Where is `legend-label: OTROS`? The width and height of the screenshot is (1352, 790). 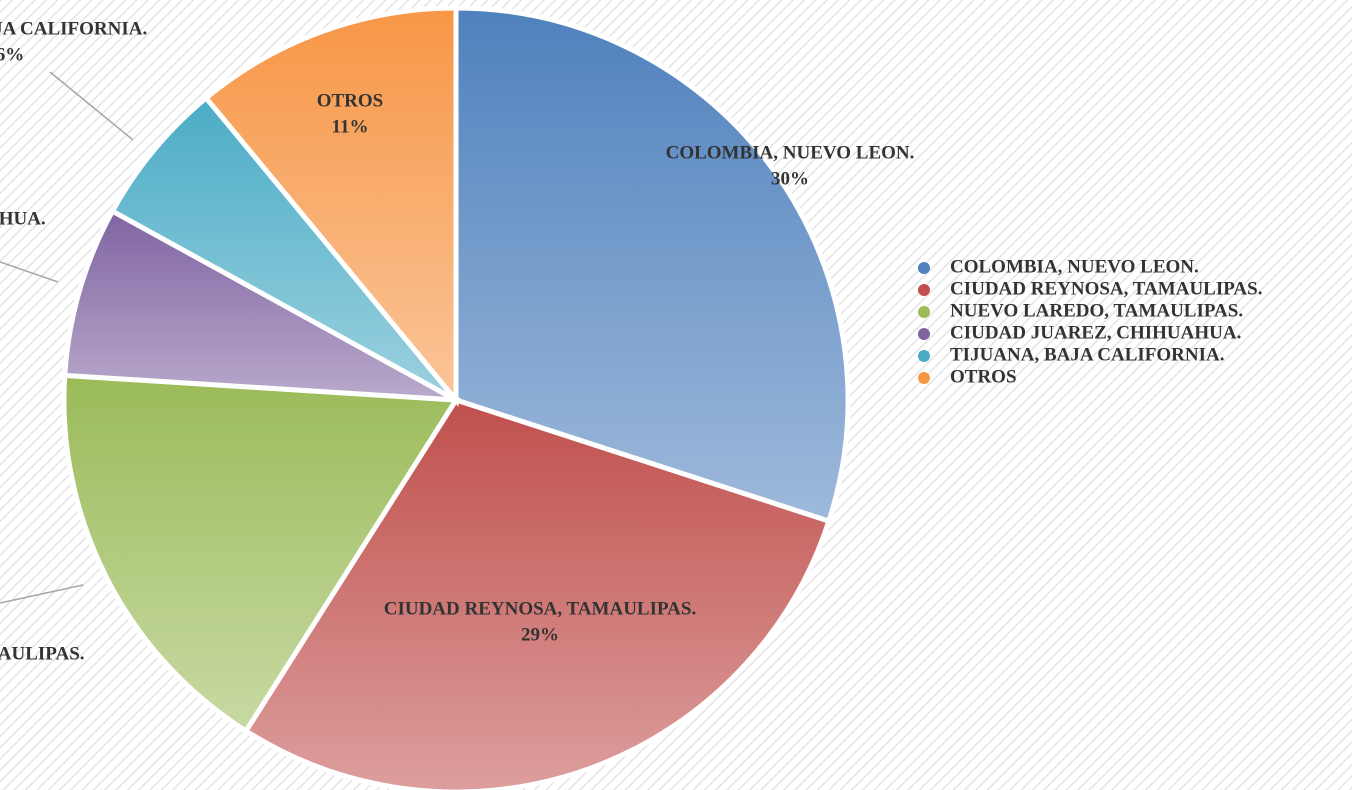 legend-label: OTROS is located at coordinates (983, 376).